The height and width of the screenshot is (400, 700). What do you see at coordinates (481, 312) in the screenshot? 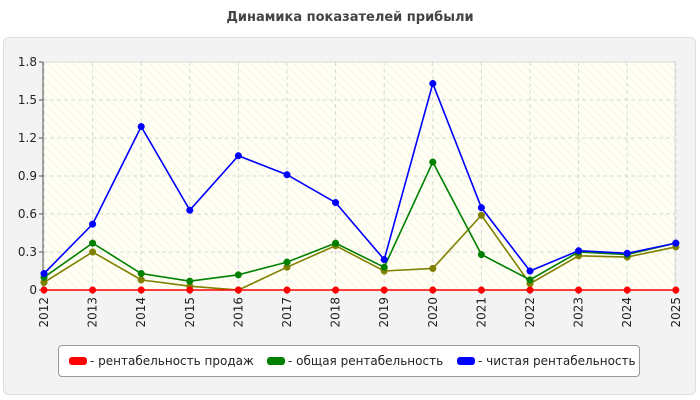
I see `x-tick-label: 2021` at bounding box center [481, 312].